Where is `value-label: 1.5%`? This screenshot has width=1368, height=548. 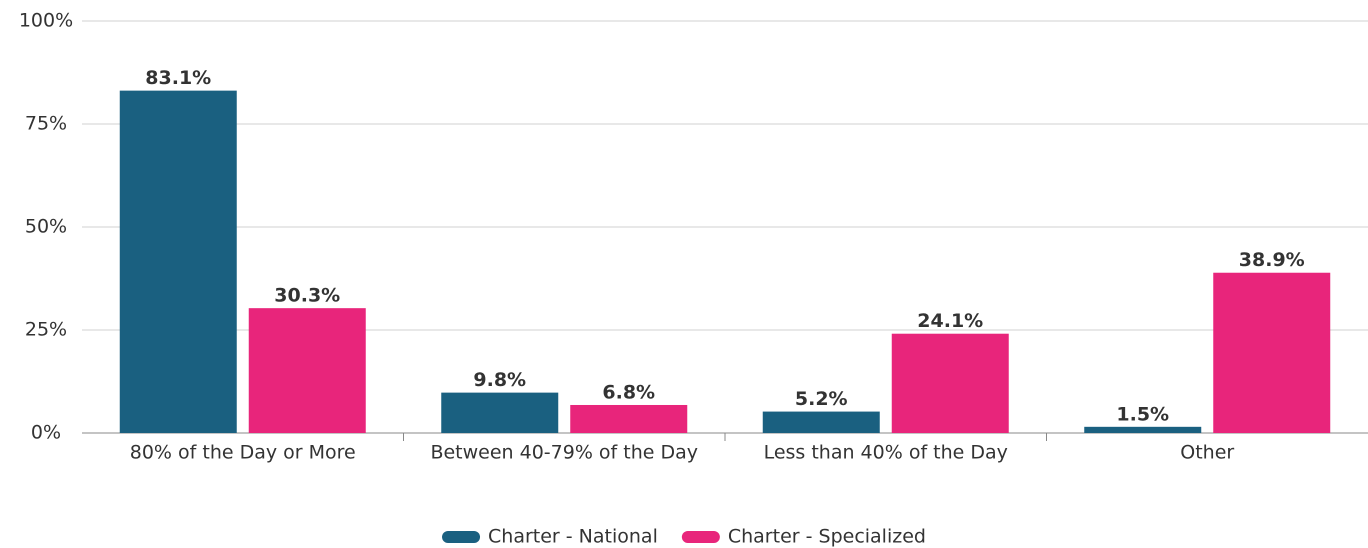 value-label: 1.5% is located at coordinates (1142, 414).